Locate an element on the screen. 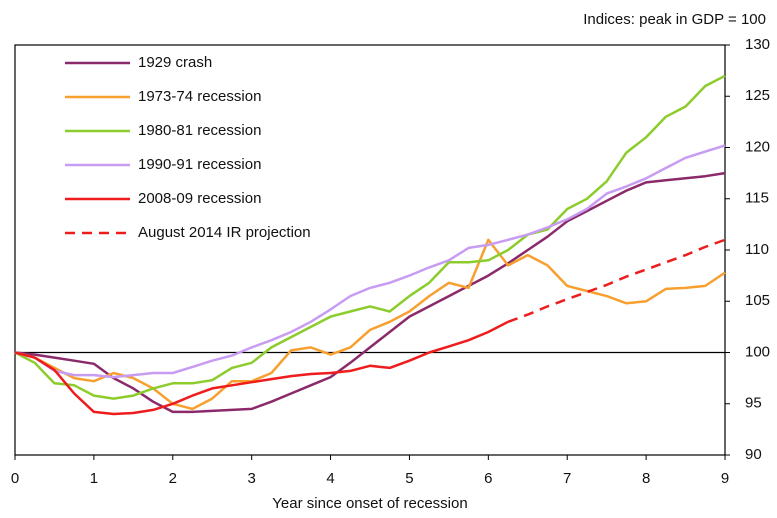 The image size is (777, 518). y-tick-label: 120 is located at coordinates (757, 146).